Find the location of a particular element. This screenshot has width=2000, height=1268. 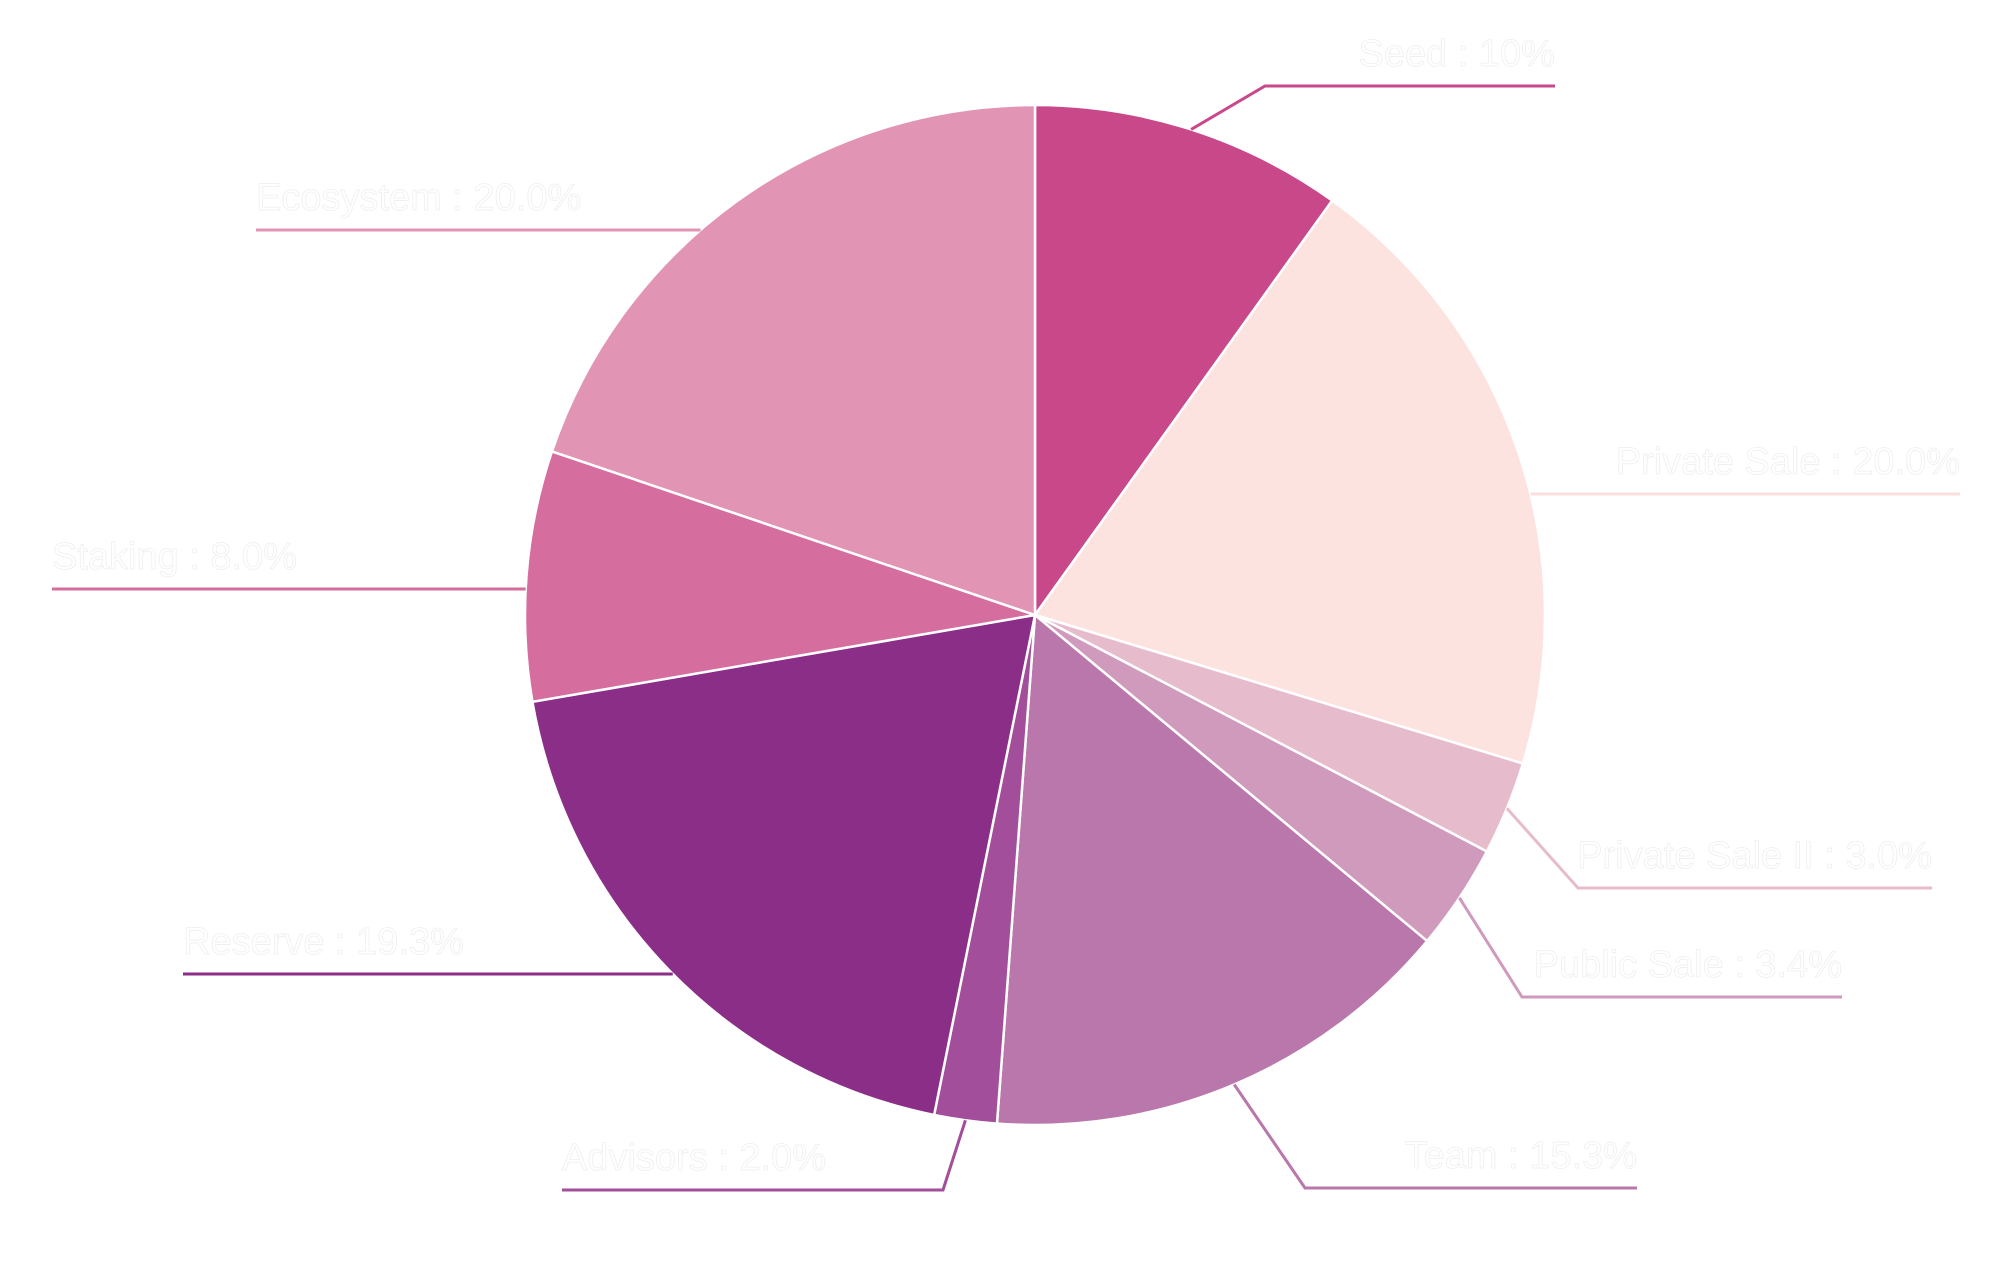

leader-line-public-sale is located at coordinates (1650, 948).